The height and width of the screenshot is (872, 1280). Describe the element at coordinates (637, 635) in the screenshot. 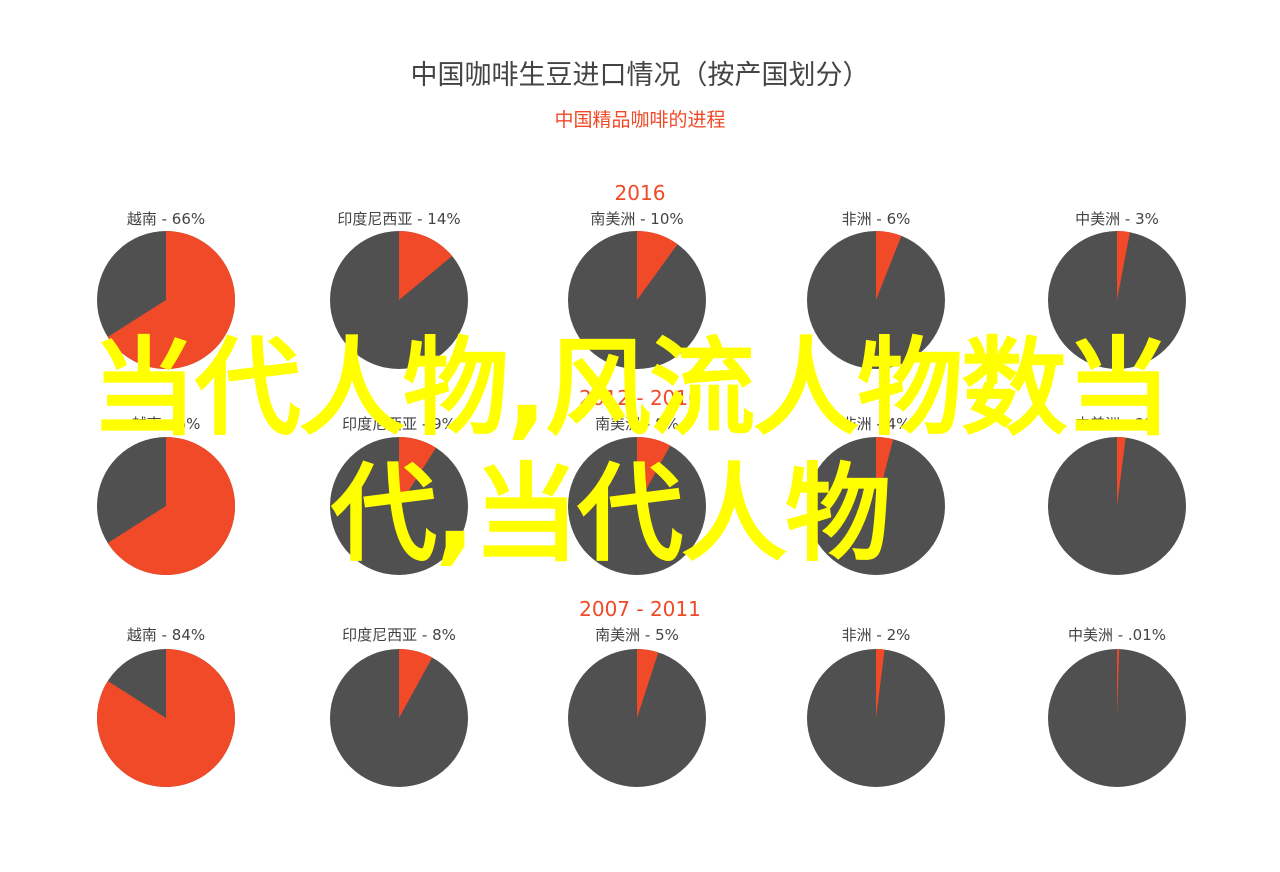

I see `pie-label: 南美洲 - 5%` at that location.